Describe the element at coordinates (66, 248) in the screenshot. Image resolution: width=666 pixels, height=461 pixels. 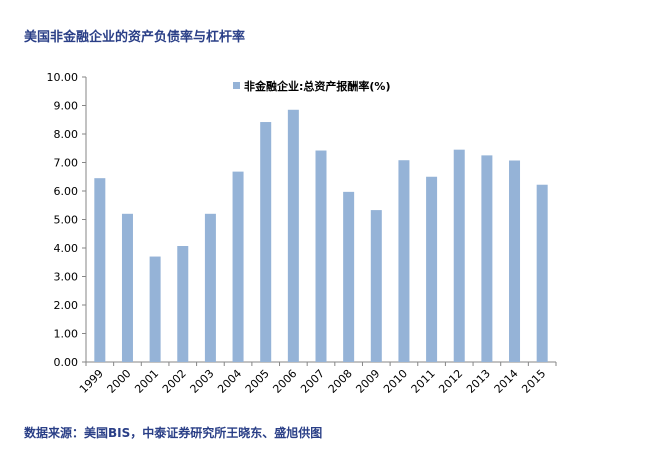
I see `y-tick-label: 4.00` at that location.